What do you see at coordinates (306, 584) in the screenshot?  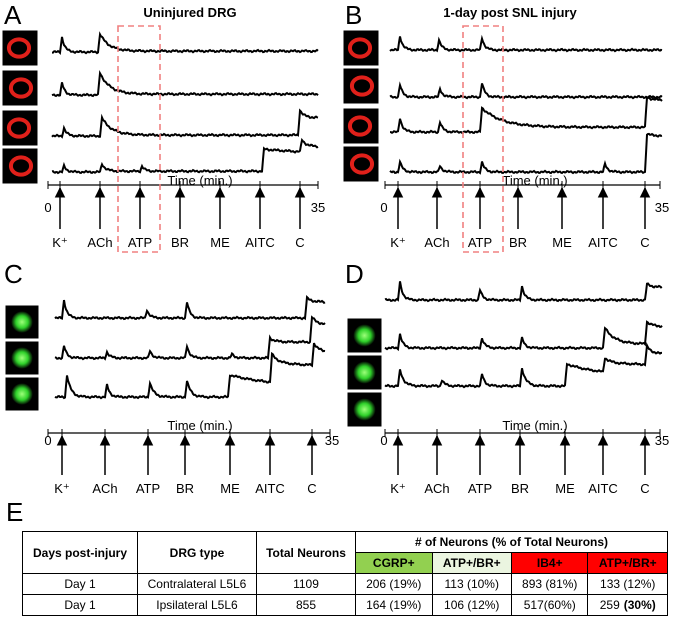 I see `cell: 1109` at bounding box center [306, 584].